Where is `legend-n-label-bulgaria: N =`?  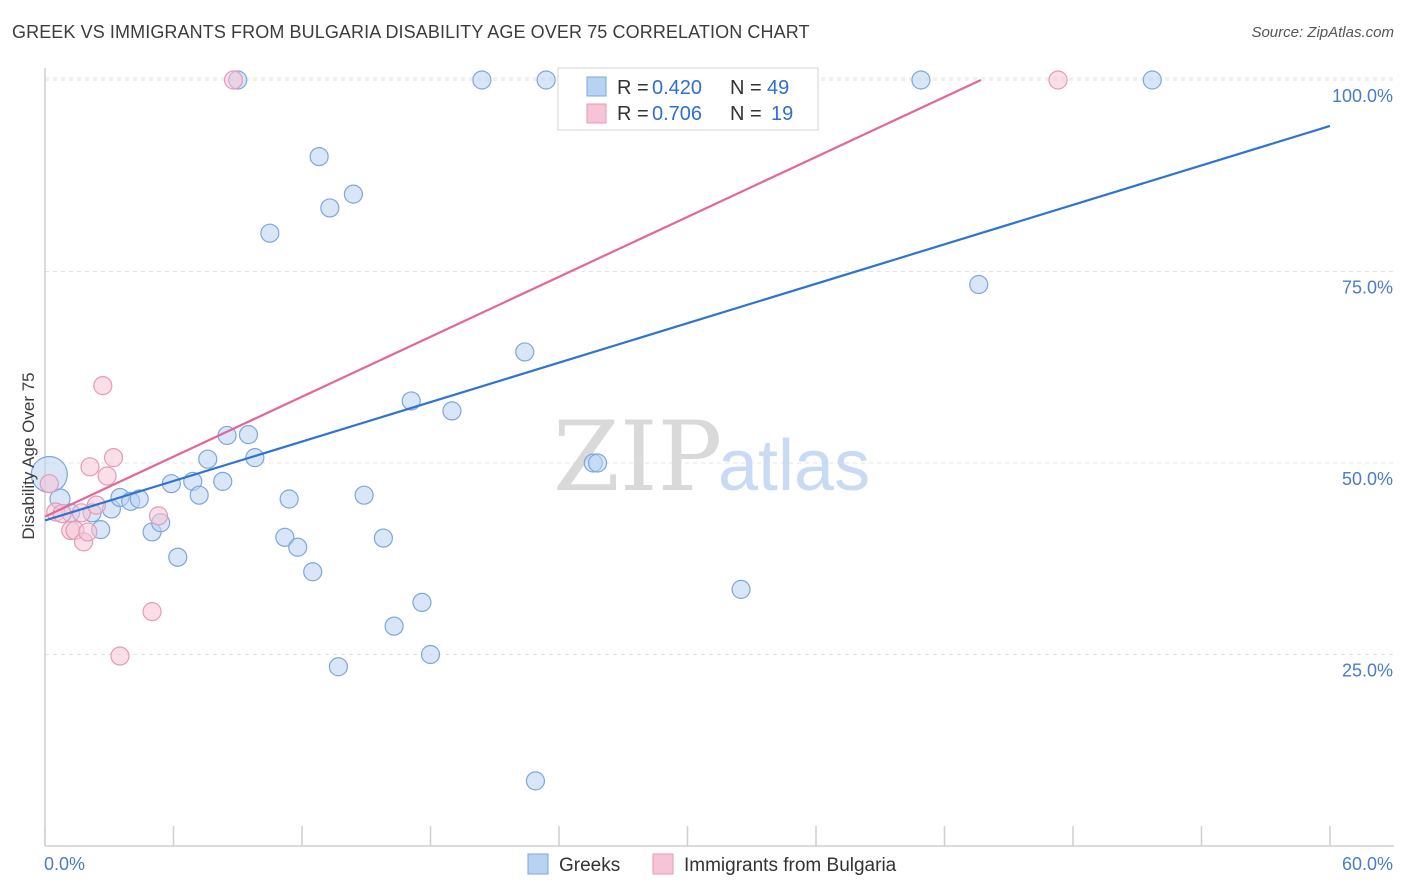
legend-n-label-bulgaria: N = is located at coordinates (746, 114).